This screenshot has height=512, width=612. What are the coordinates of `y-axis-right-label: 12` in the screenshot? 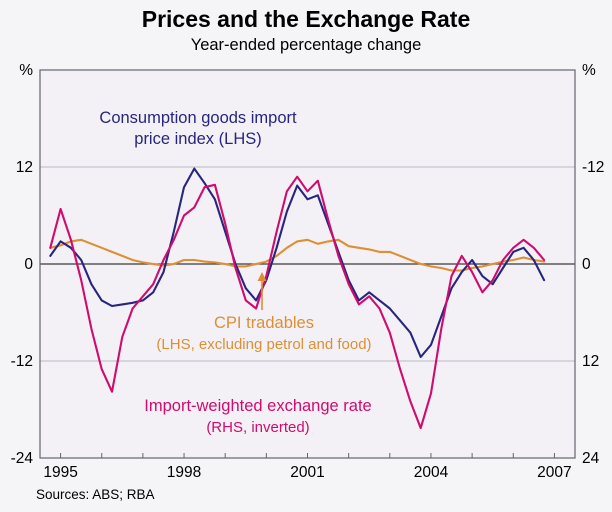 It's located at (590, 361).